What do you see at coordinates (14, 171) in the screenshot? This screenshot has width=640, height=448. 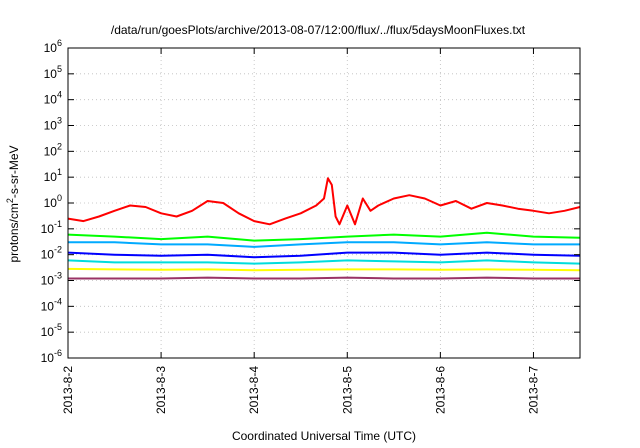 I see `y-axis-label-rest: -s-sr-MeV` at bounding box center [14, 171].